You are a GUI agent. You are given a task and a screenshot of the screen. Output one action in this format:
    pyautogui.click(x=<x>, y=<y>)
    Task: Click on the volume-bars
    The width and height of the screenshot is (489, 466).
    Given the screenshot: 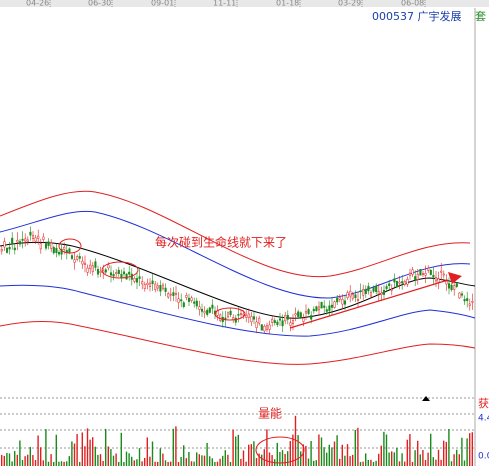 What is the action you would take?
    pyautogui.click(x=237, y=440)
    